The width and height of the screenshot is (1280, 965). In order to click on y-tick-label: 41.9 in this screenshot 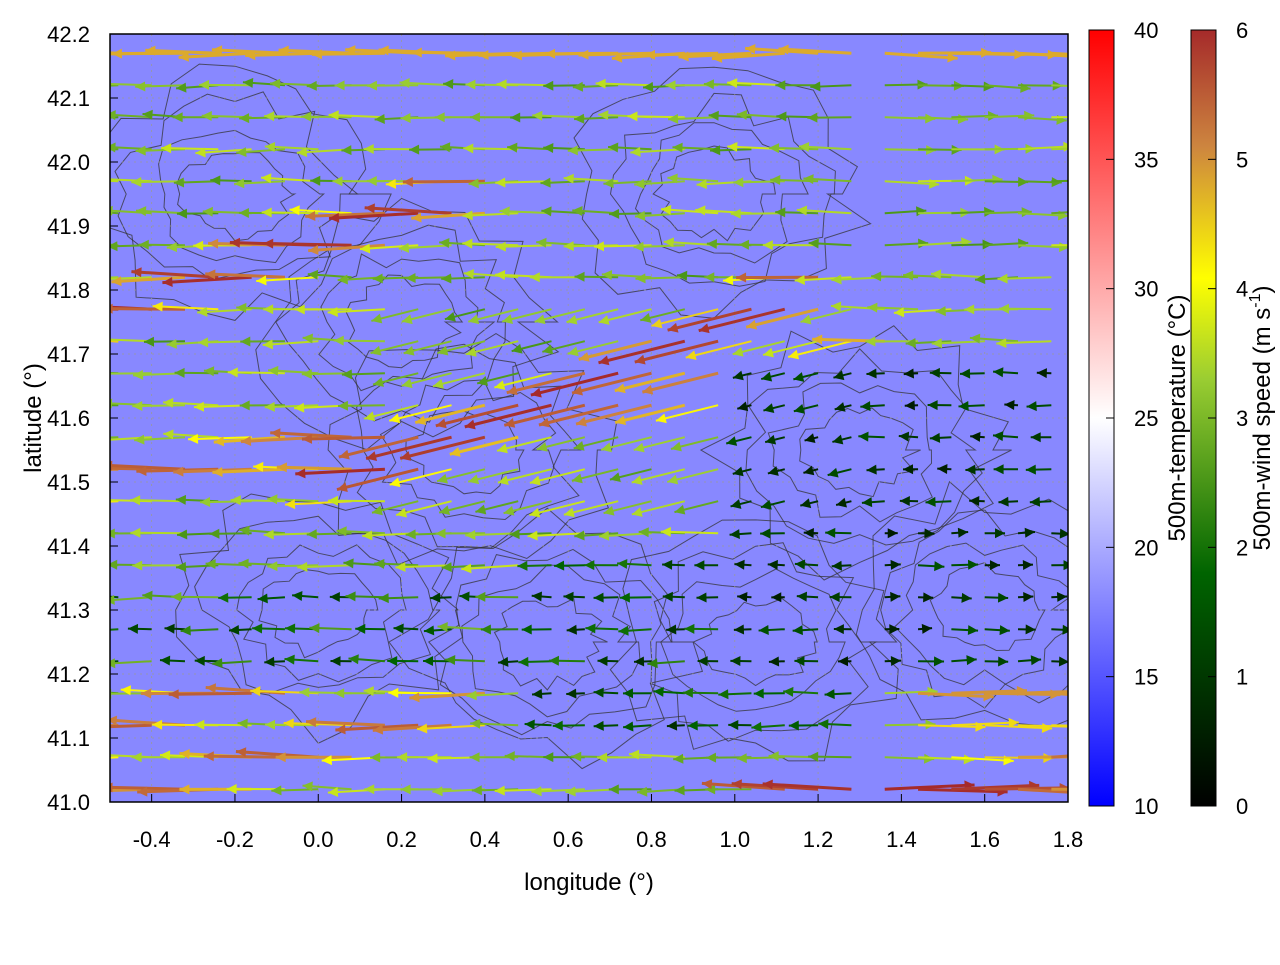, I will do `click(68, 226)`.